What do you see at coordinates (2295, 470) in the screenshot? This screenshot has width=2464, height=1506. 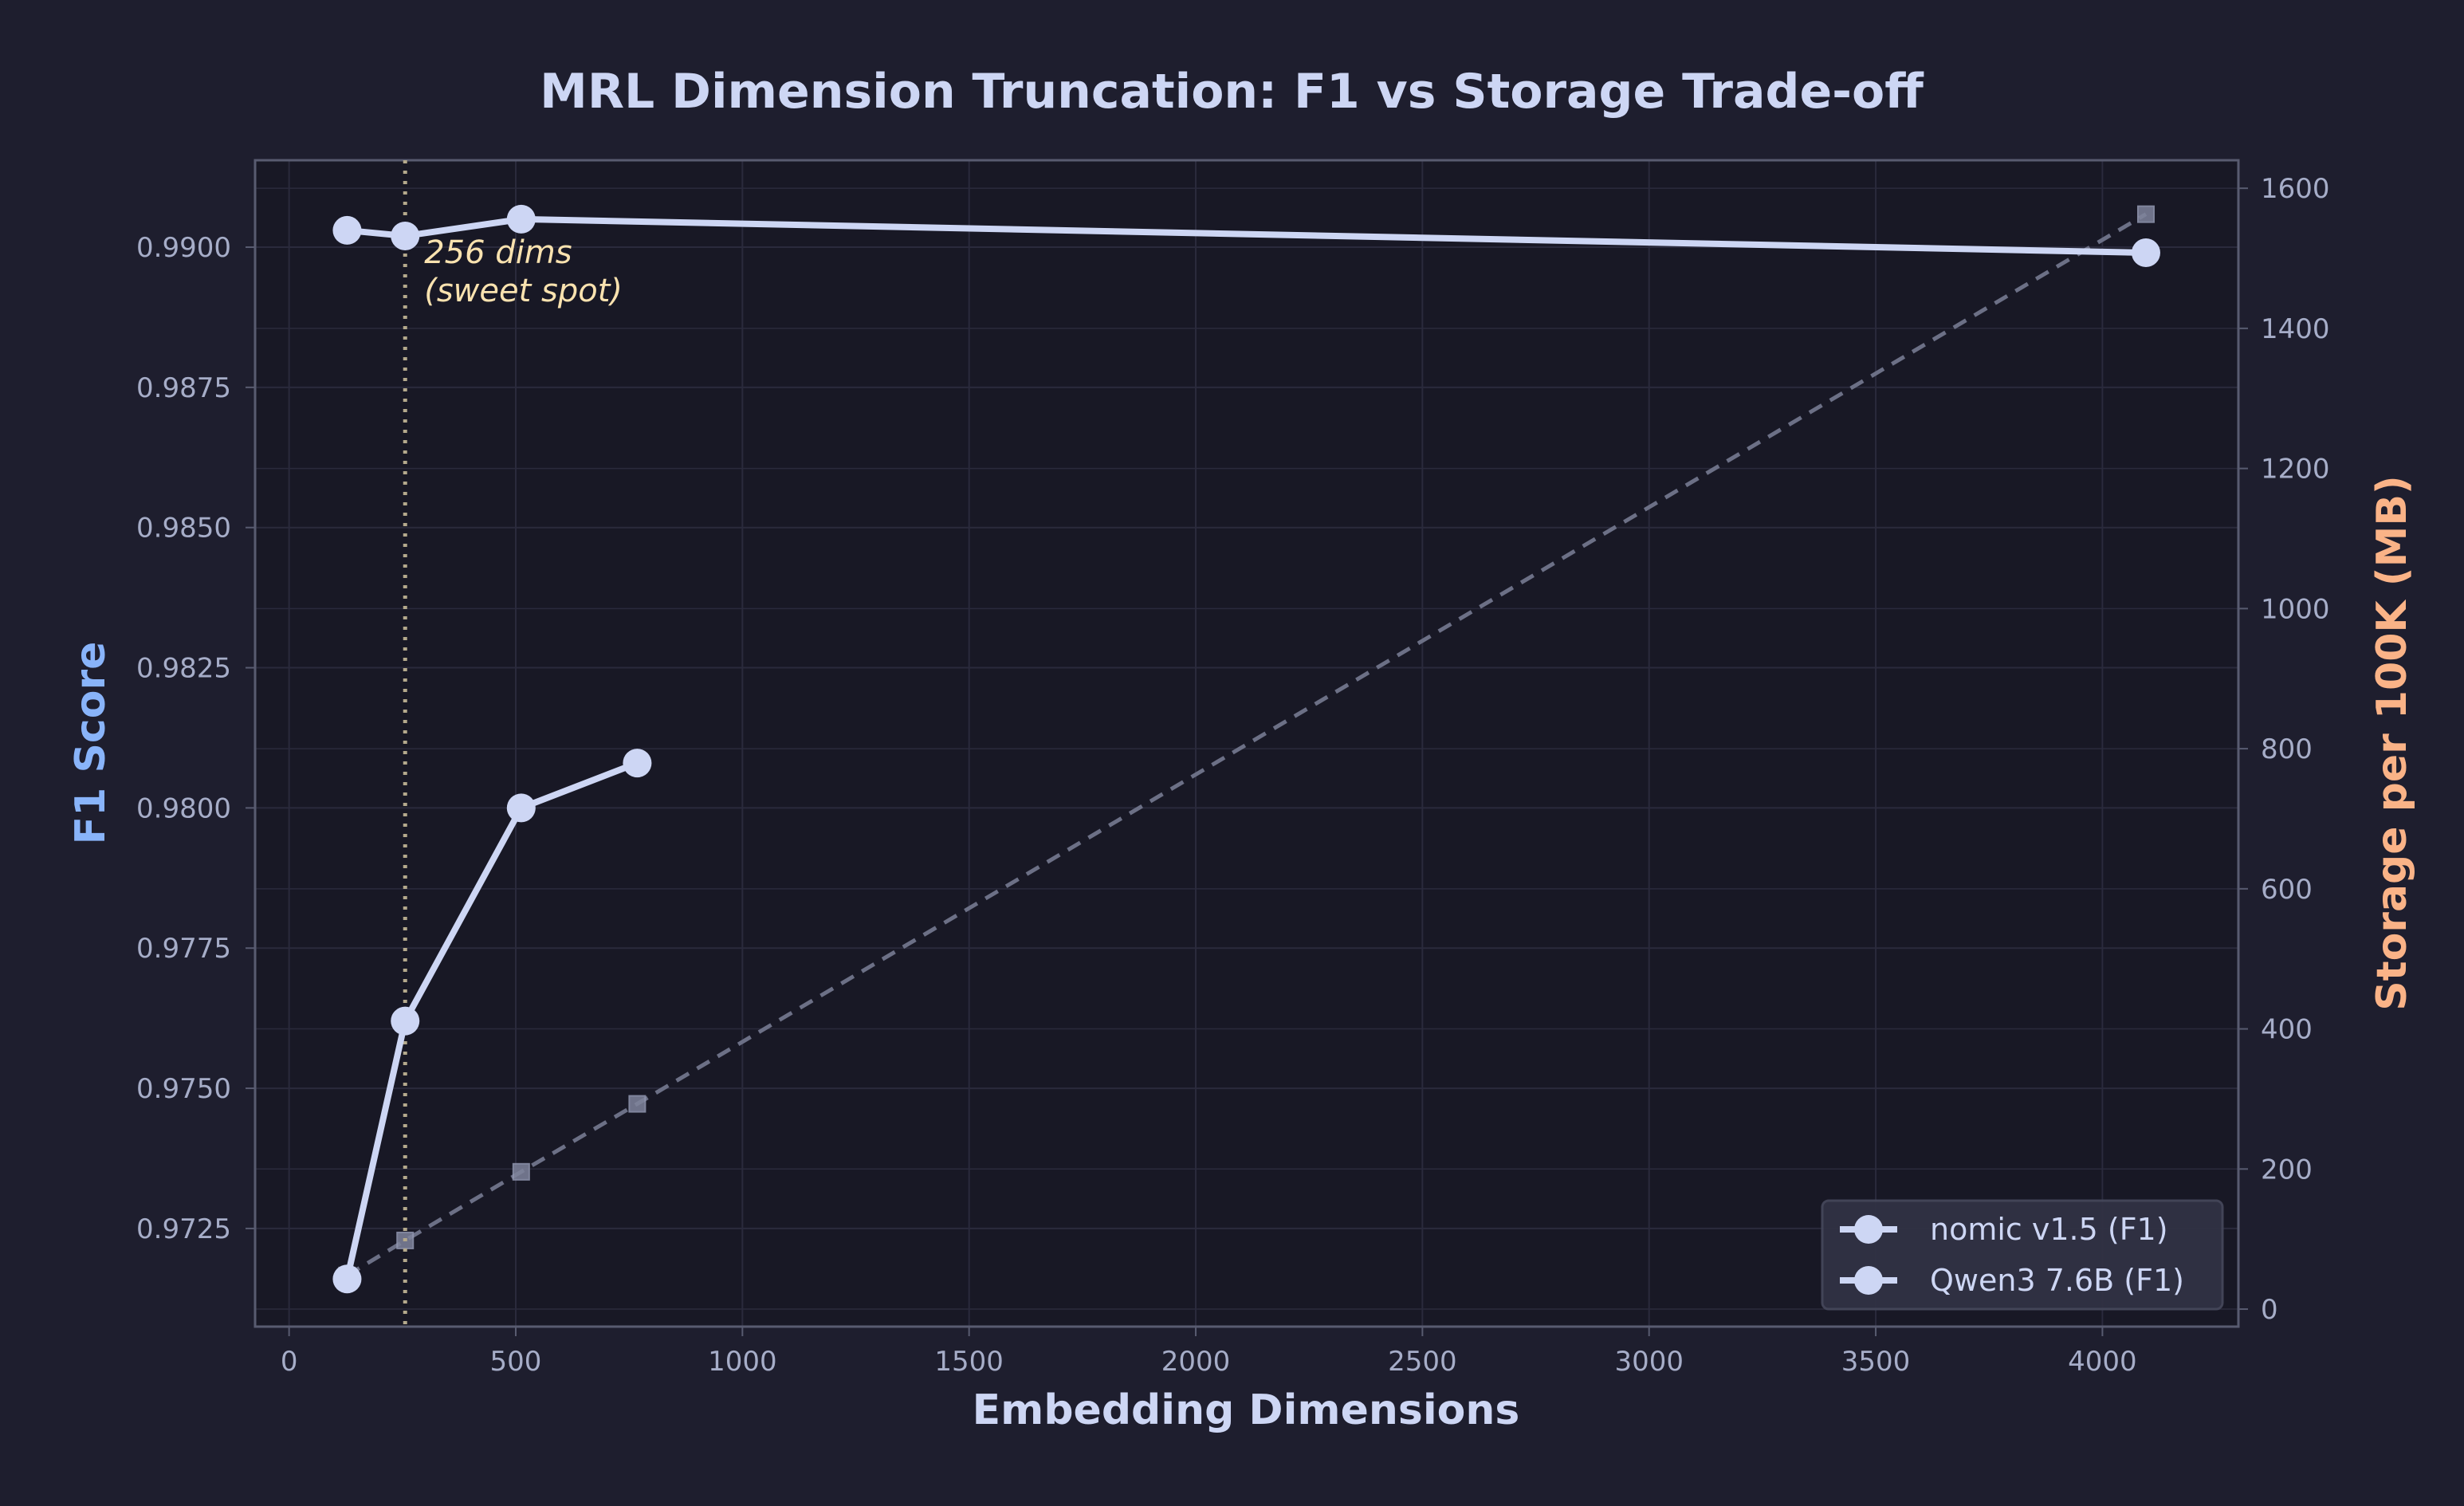 I see `y2-tick-label: 1200` at bounding box center [2295, 470].